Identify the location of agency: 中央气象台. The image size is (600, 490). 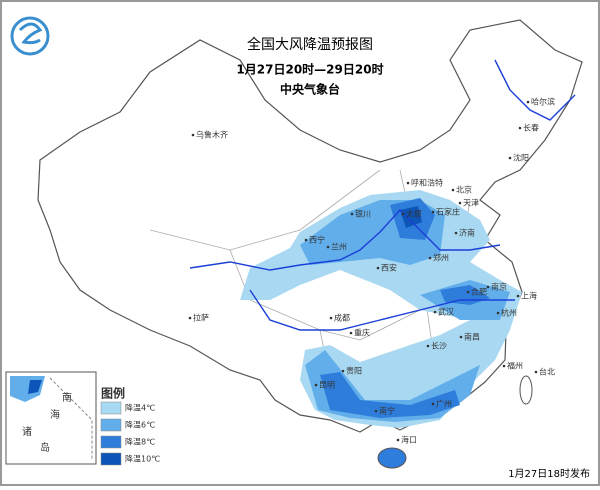
(310, 89).